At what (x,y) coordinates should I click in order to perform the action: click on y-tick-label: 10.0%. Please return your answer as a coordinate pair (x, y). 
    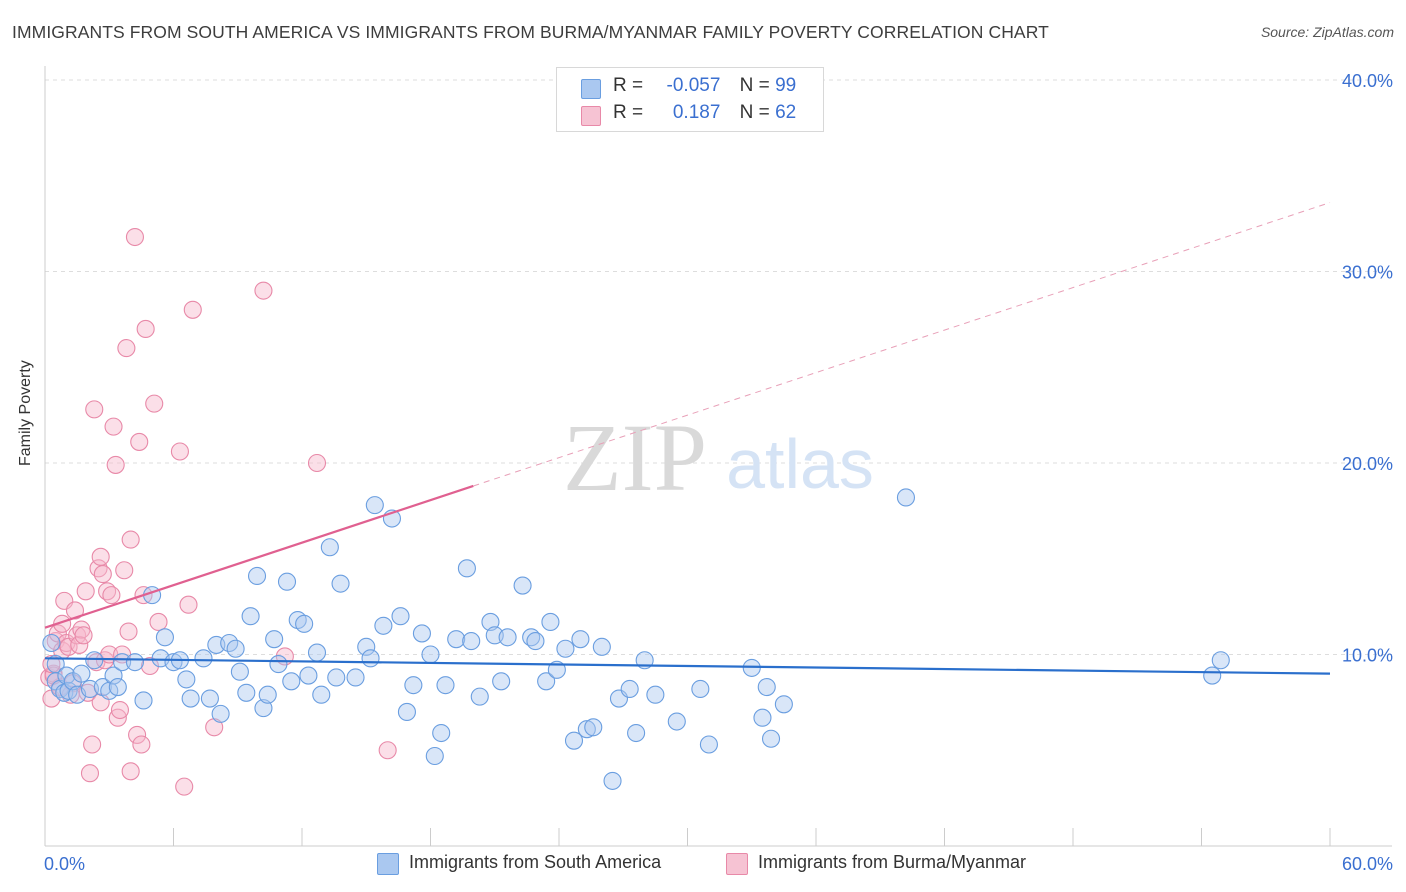
    Looking at the image, I should click on (1367, 656).